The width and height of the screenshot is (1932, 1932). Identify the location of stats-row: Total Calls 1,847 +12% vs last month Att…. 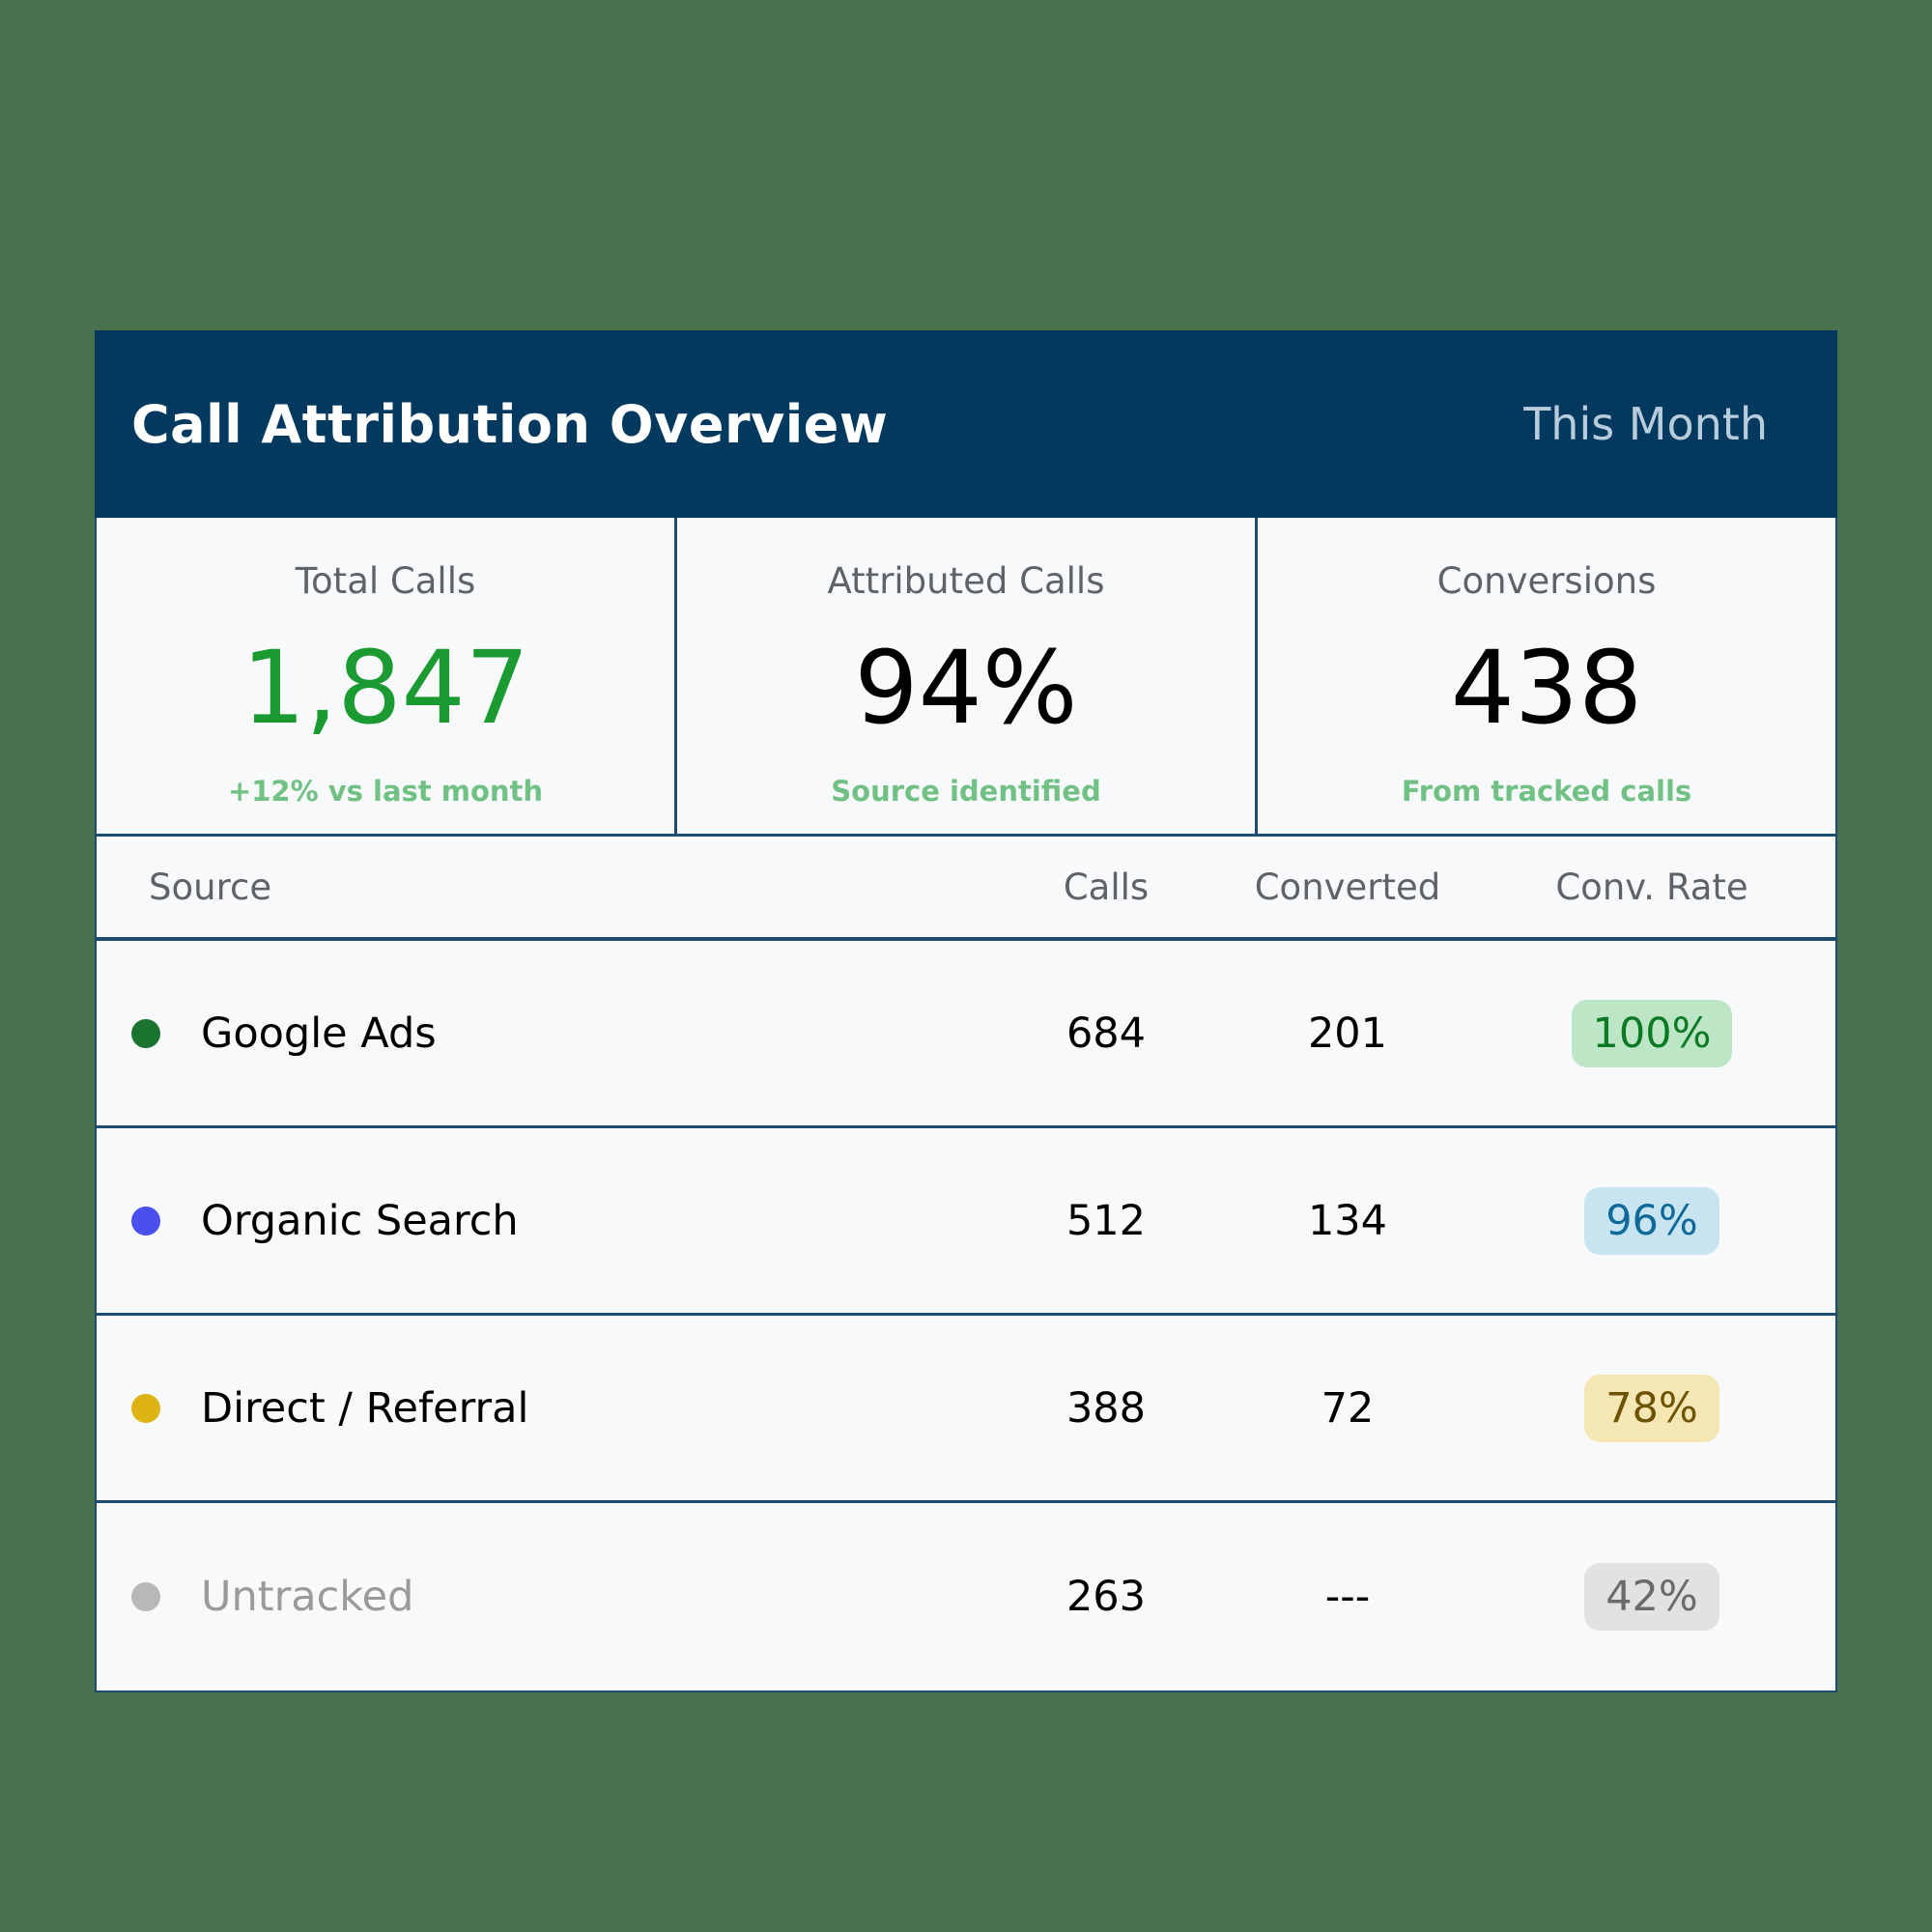
(966, 677).